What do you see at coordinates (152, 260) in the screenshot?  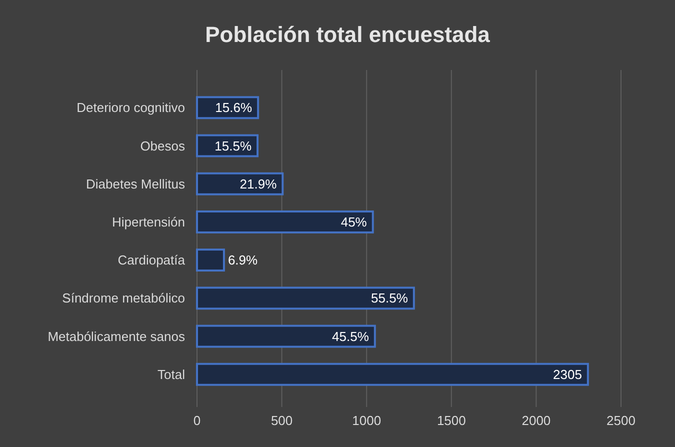 I see `y-tick-label: Cardiopatía` at bounding box center [152, 260].